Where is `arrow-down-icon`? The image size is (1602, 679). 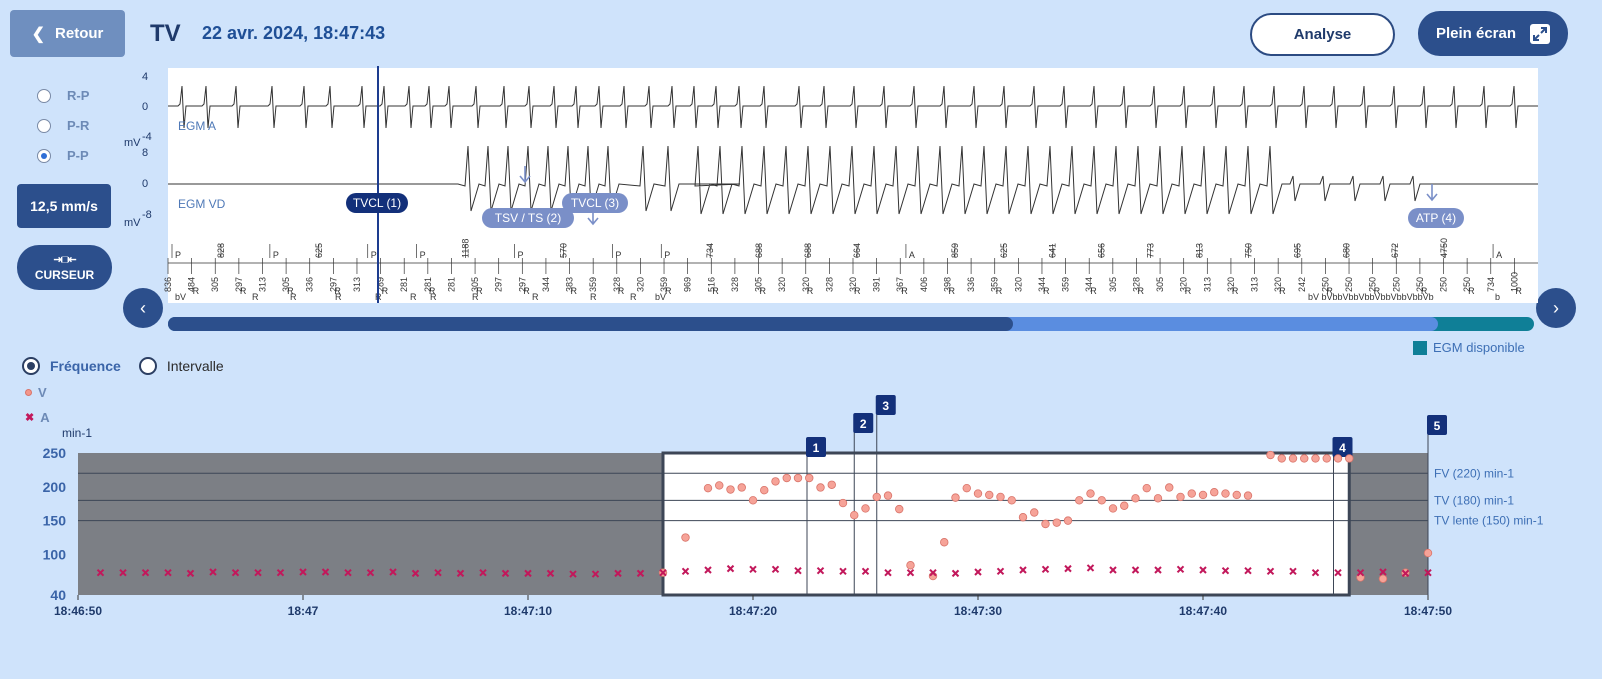 arrow-down-icon is located at coordinates (1432, 193).